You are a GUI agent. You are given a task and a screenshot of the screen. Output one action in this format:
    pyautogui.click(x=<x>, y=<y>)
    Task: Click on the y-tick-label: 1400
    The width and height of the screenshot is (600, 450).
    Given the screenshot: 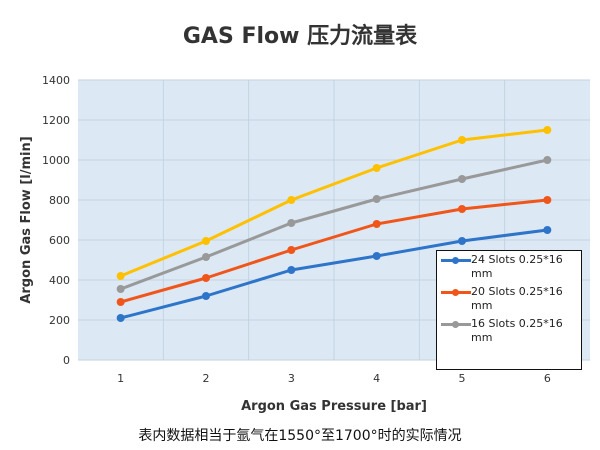 What is the action you would take?
    pyautogui.click(x=56, y=80)
    